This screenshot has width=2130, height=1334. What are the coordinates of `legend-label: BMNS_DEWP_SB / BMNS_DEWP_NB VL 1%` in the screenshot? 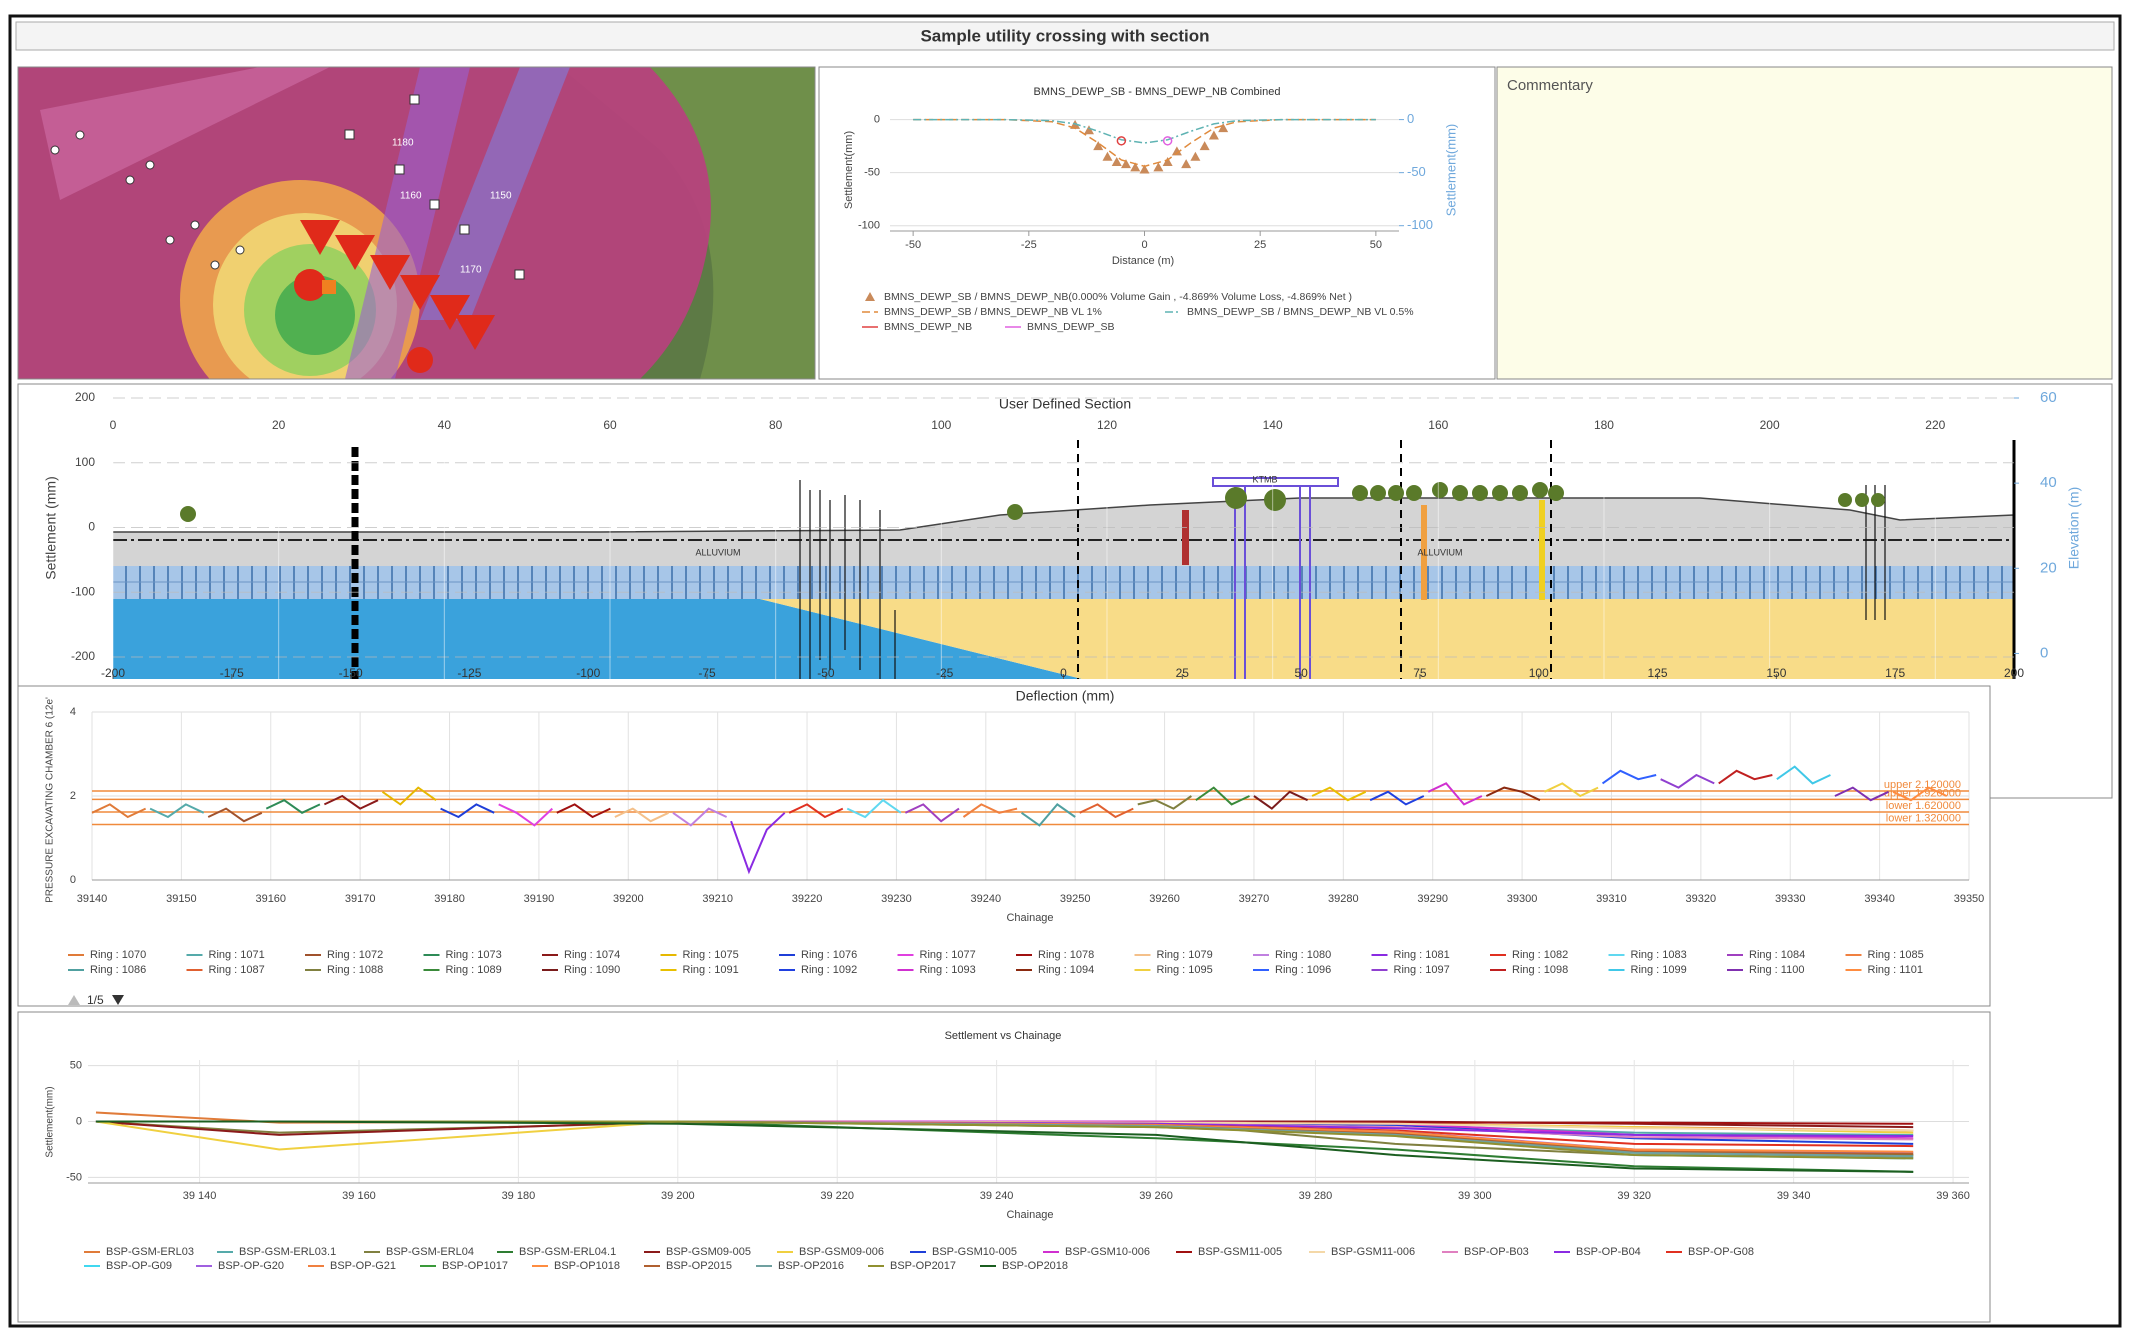 It's located at (993, 312).